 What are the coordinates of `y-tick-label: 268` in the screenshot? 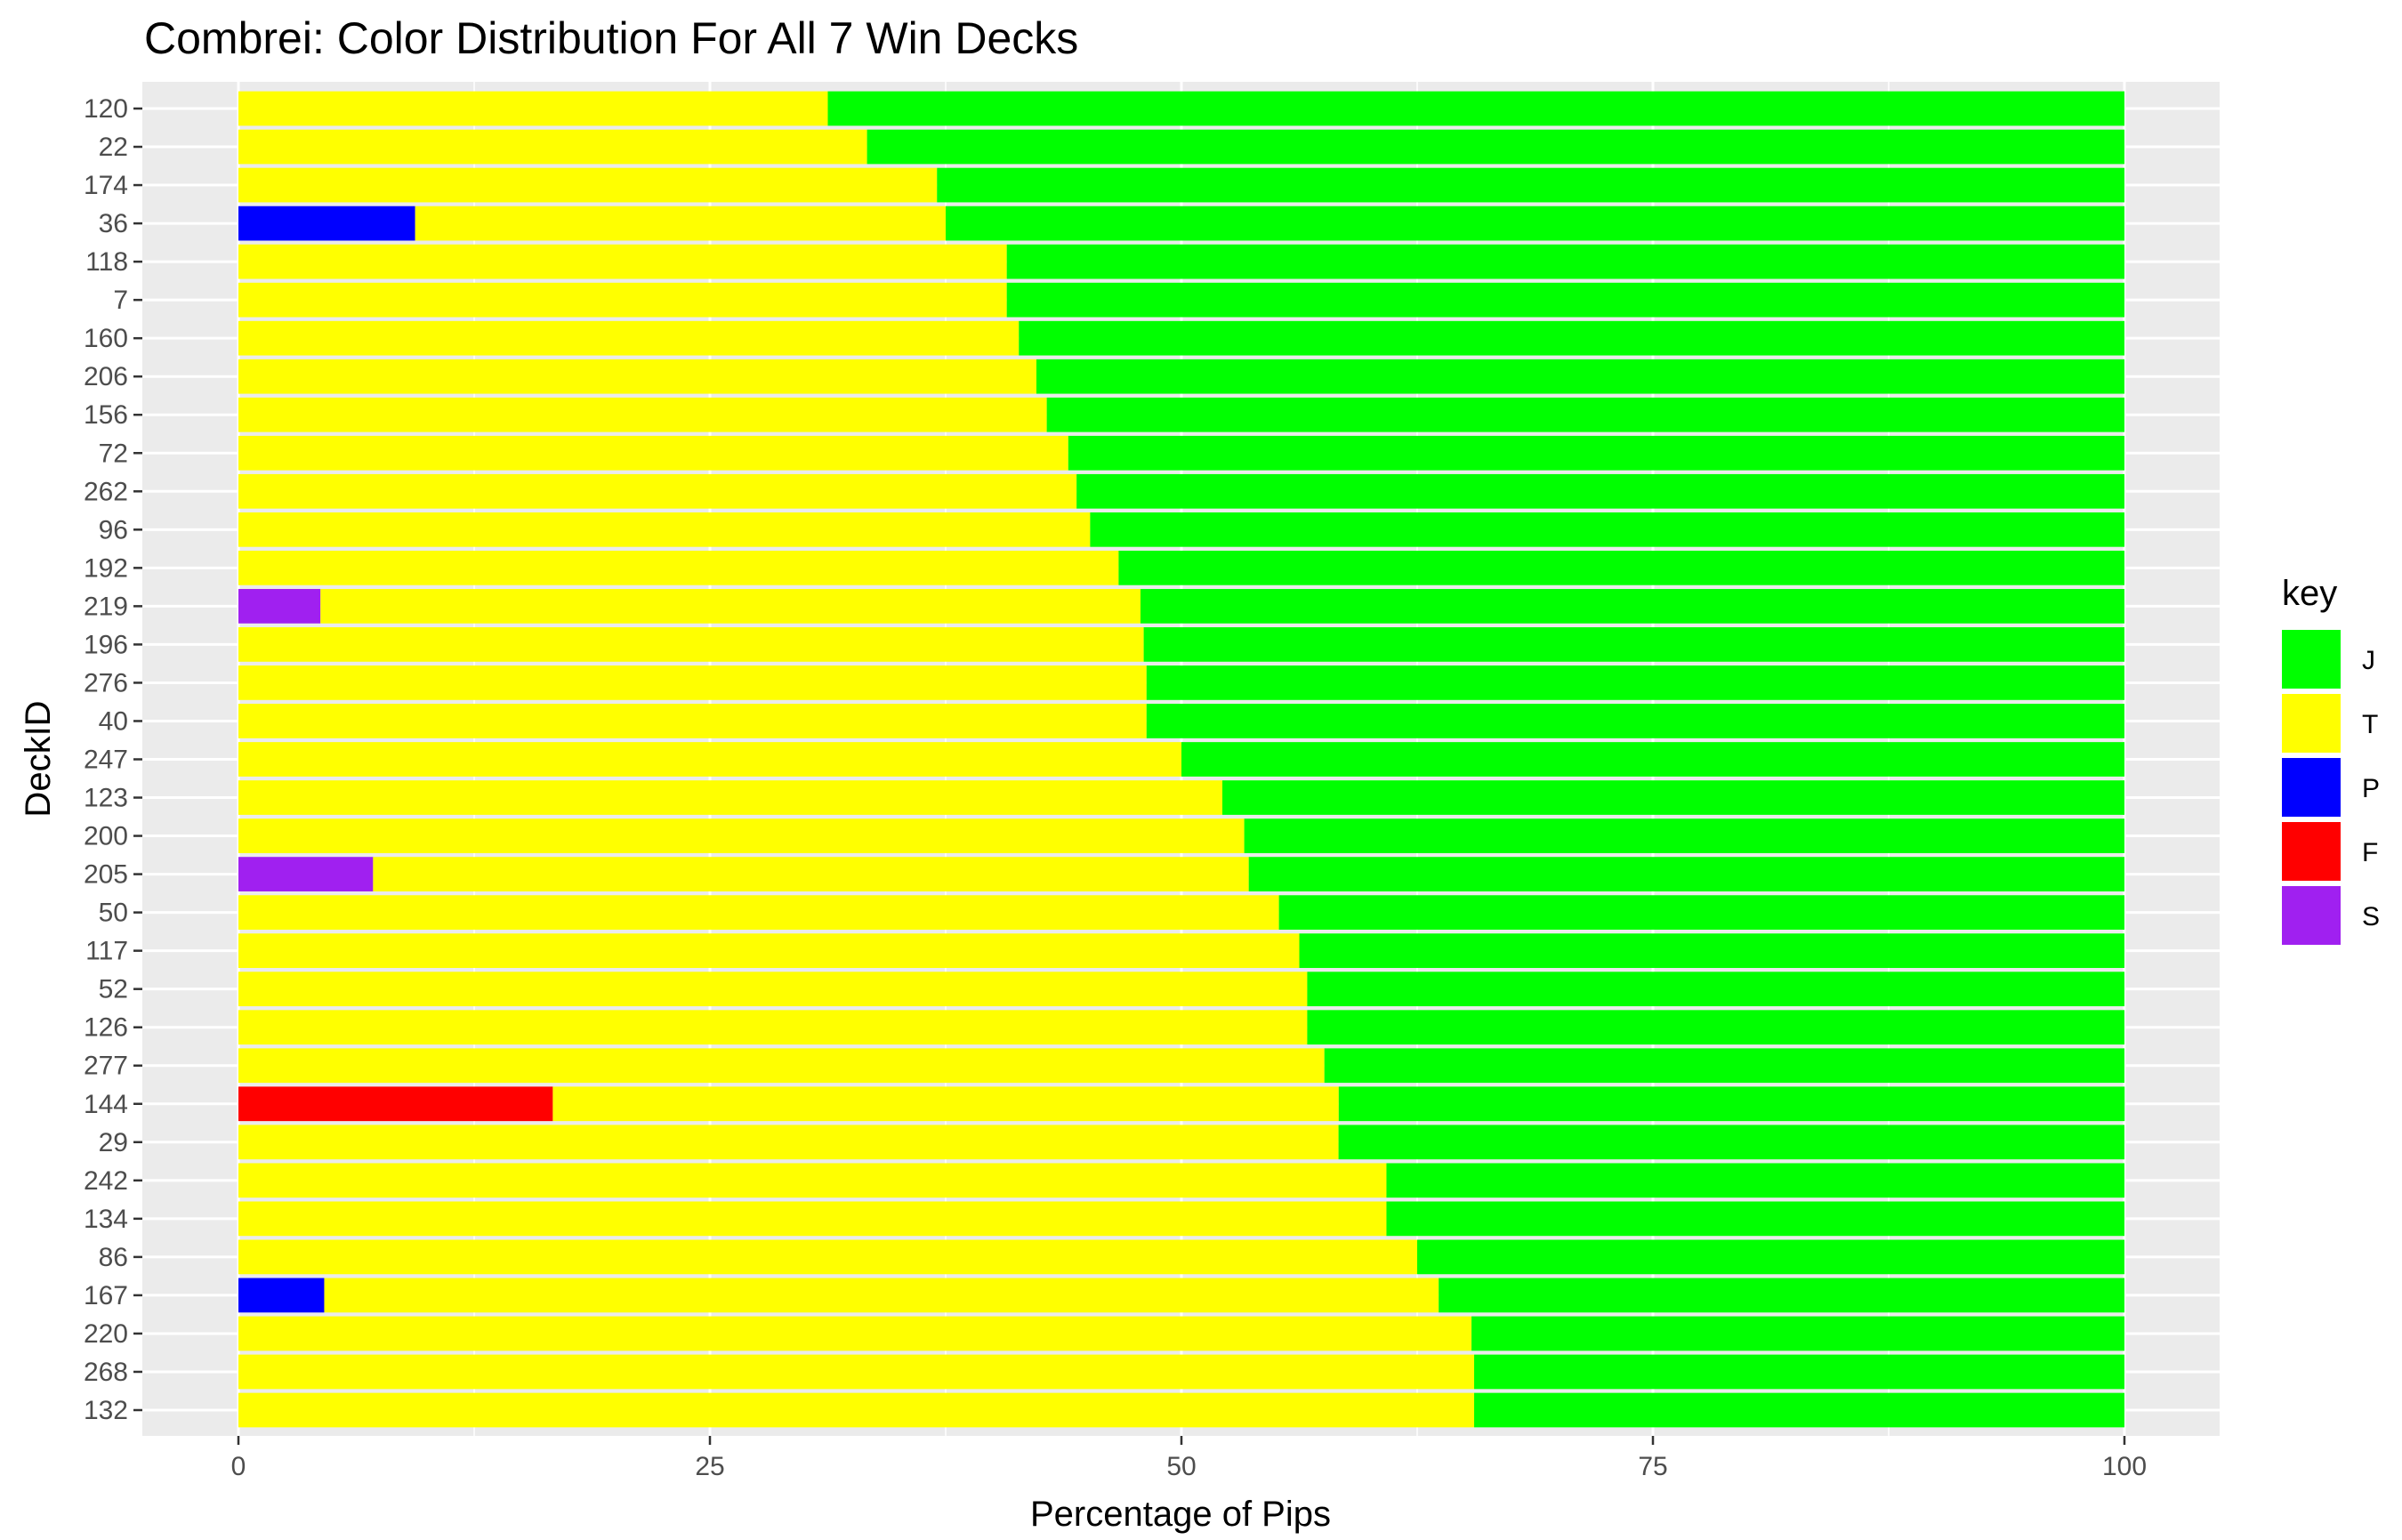 It's located at (106, 1372).